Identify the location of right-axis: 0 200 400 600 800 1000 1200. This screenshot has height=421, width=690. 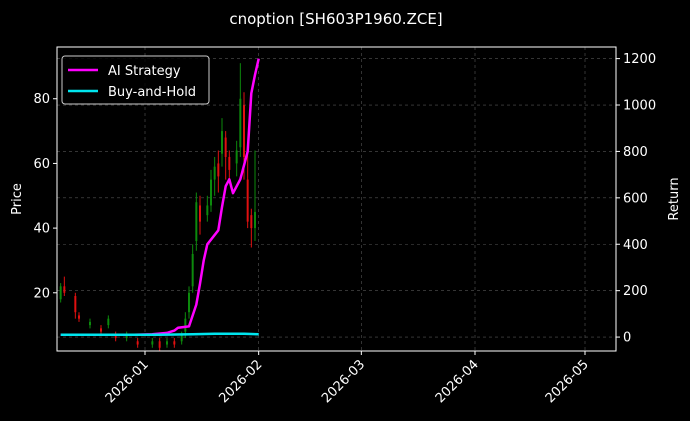
(636, 199).